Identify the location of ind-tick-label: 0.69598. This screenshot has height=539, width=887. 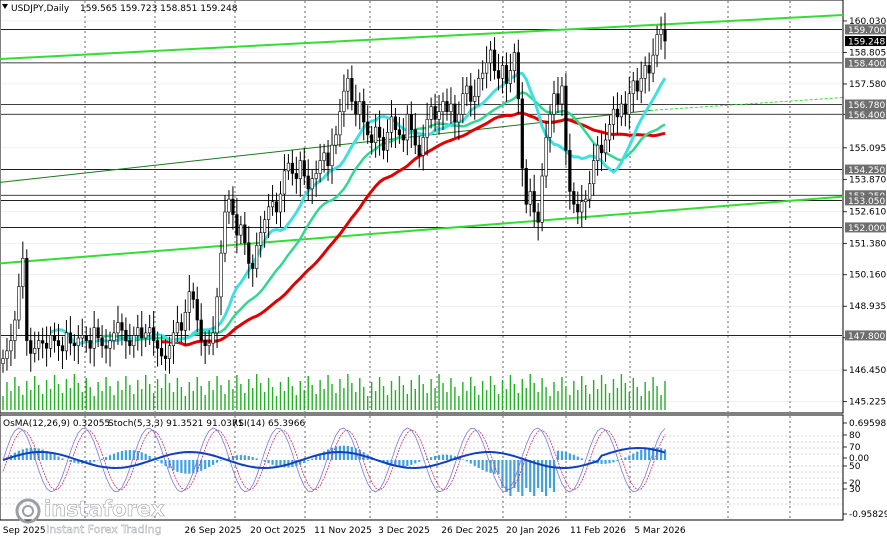
(867, 424).